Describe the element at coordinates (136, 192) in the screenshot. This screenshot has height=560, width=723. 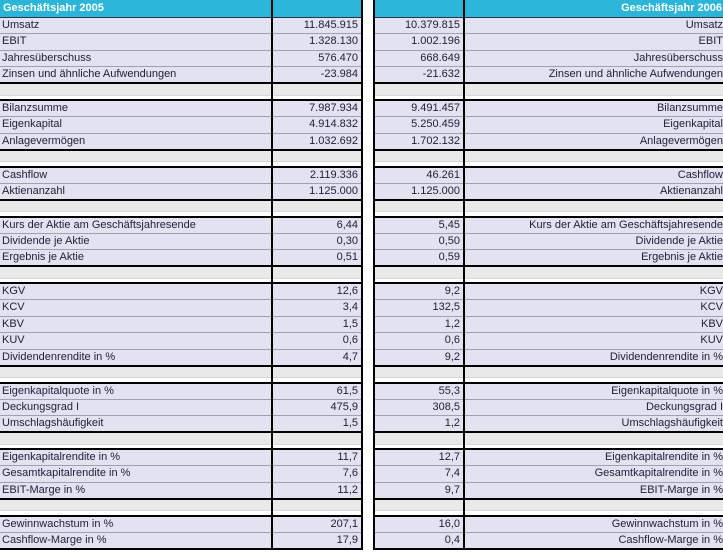
I see `row-label: Aktienanzahl` at that location.